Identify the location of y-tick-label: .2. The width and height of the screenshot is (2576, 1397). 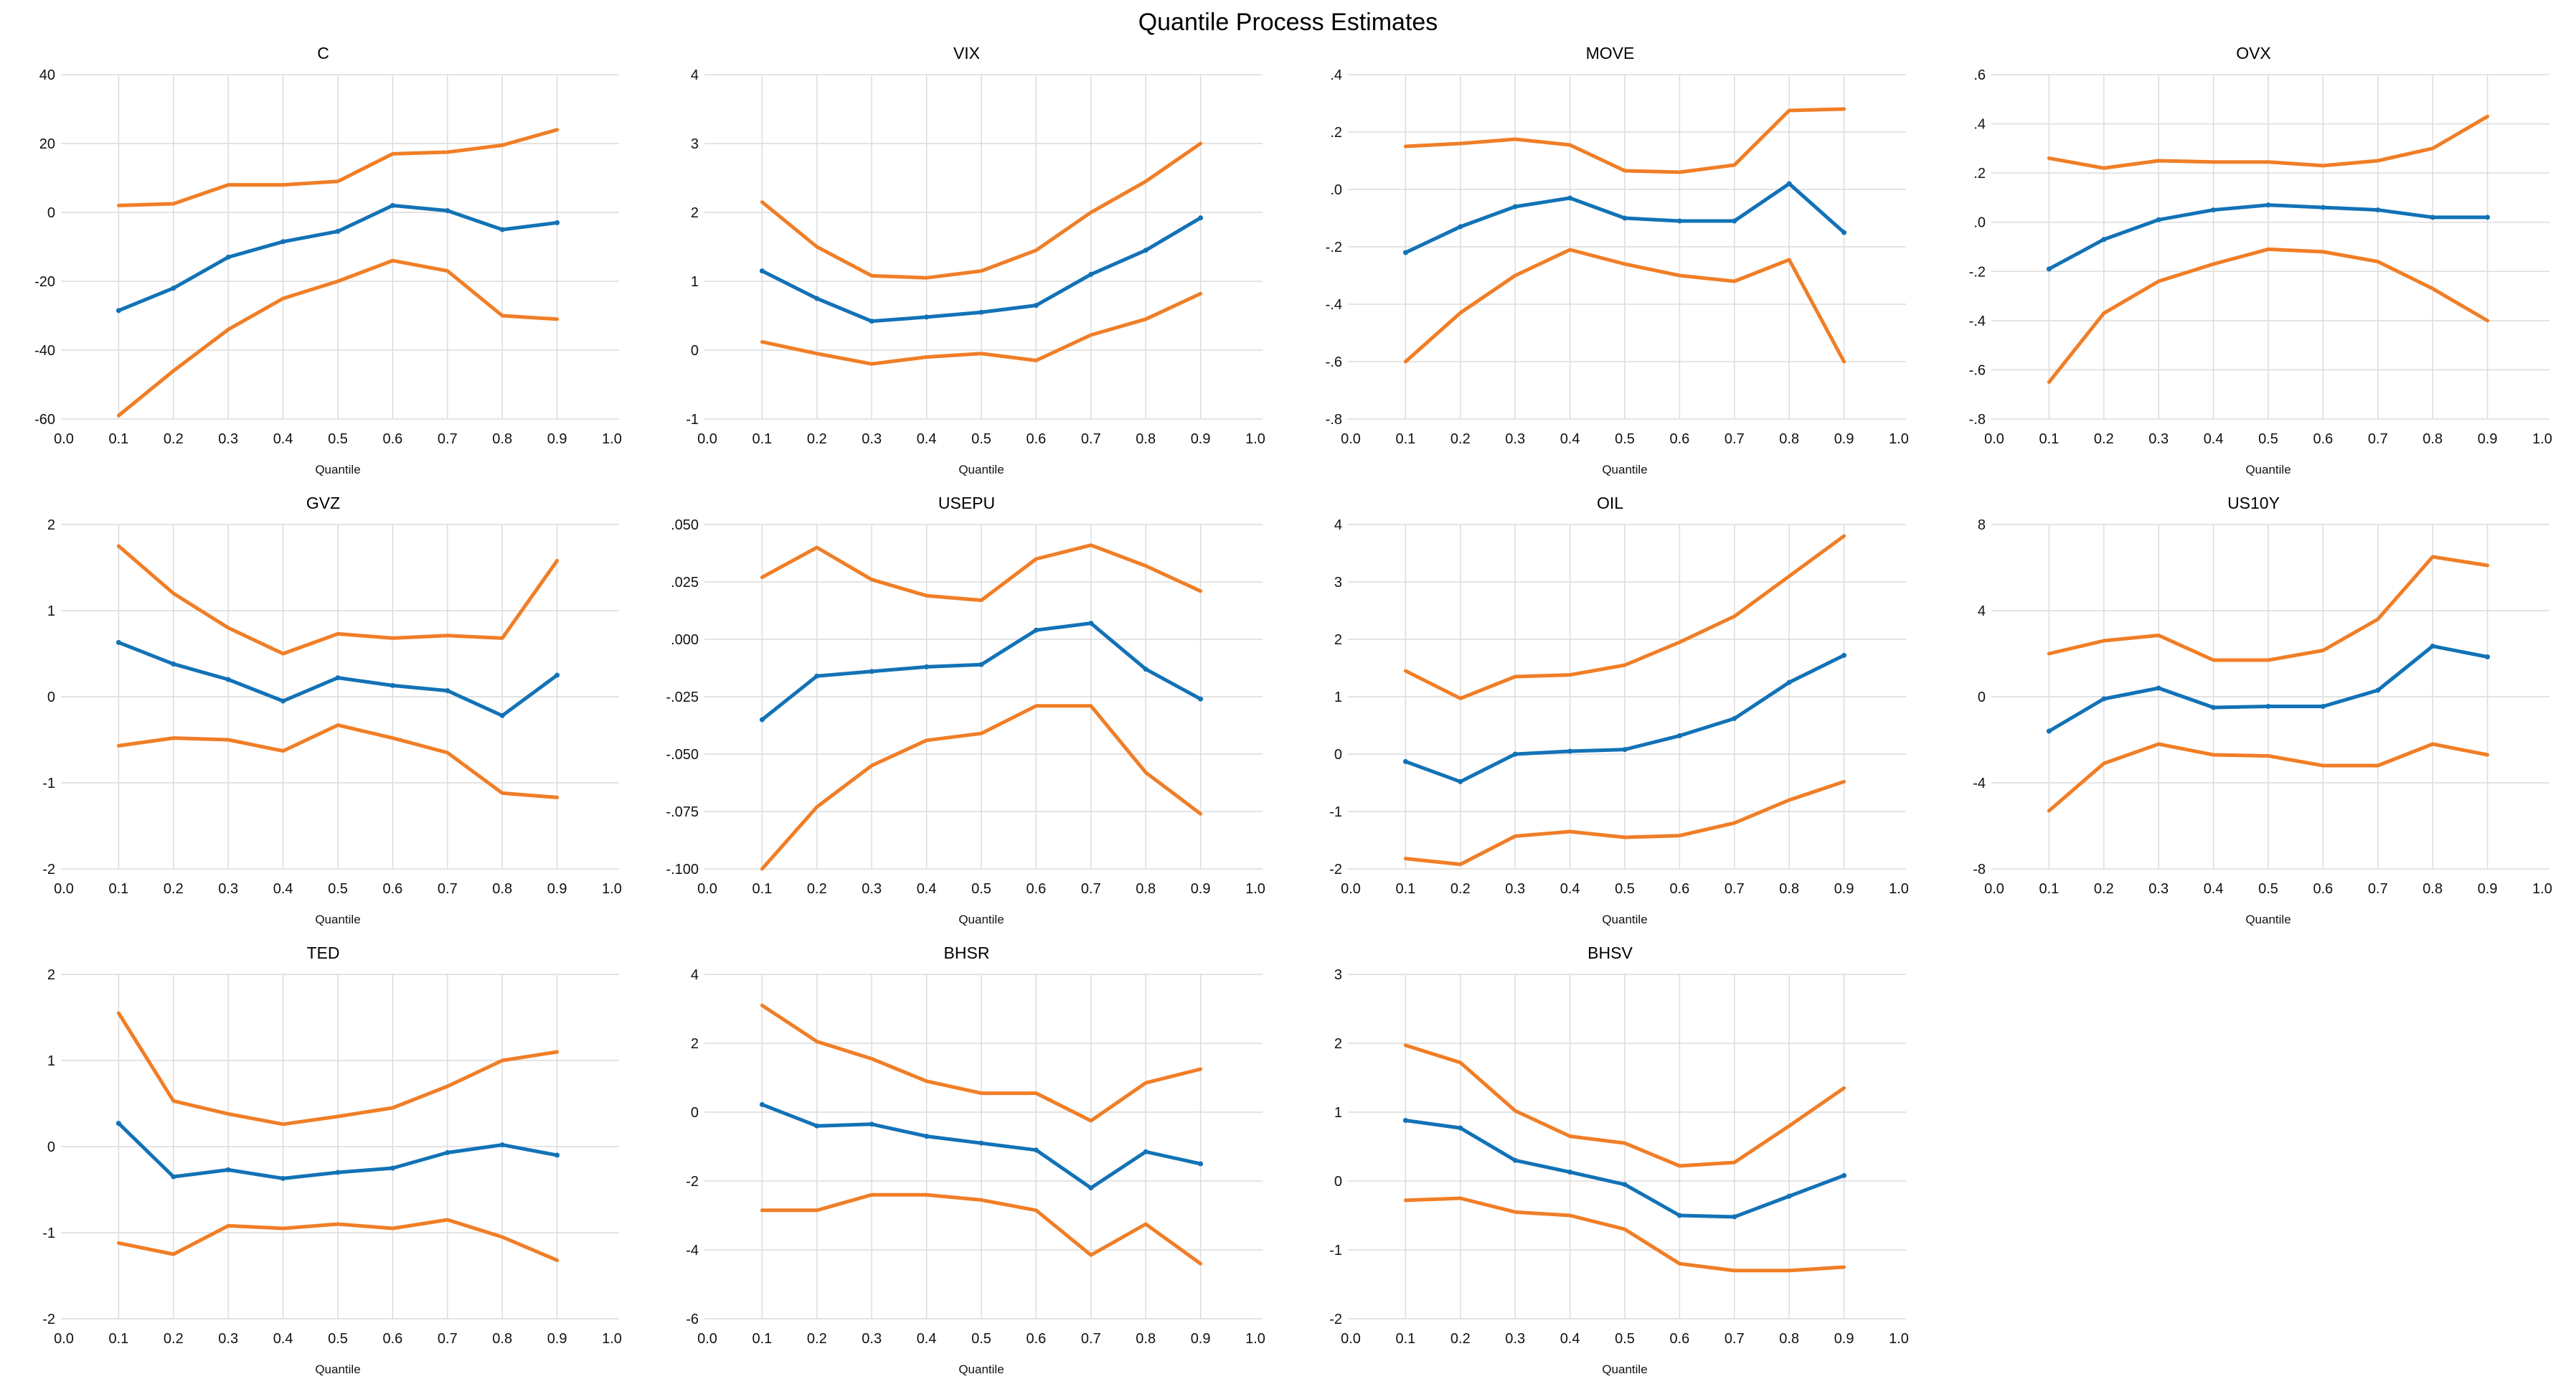
(1979, 174).